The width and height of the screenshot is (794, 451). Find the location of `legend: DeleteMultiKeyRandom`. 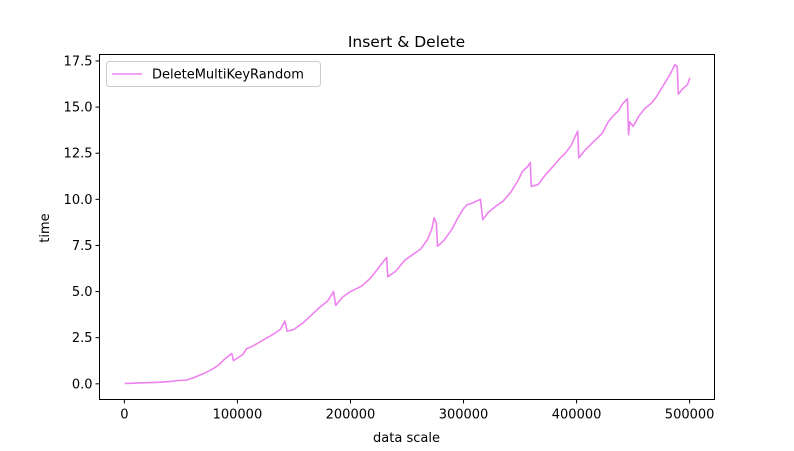

legend: DeleteMultiKeyRandom is located at coordinates (213, 74).